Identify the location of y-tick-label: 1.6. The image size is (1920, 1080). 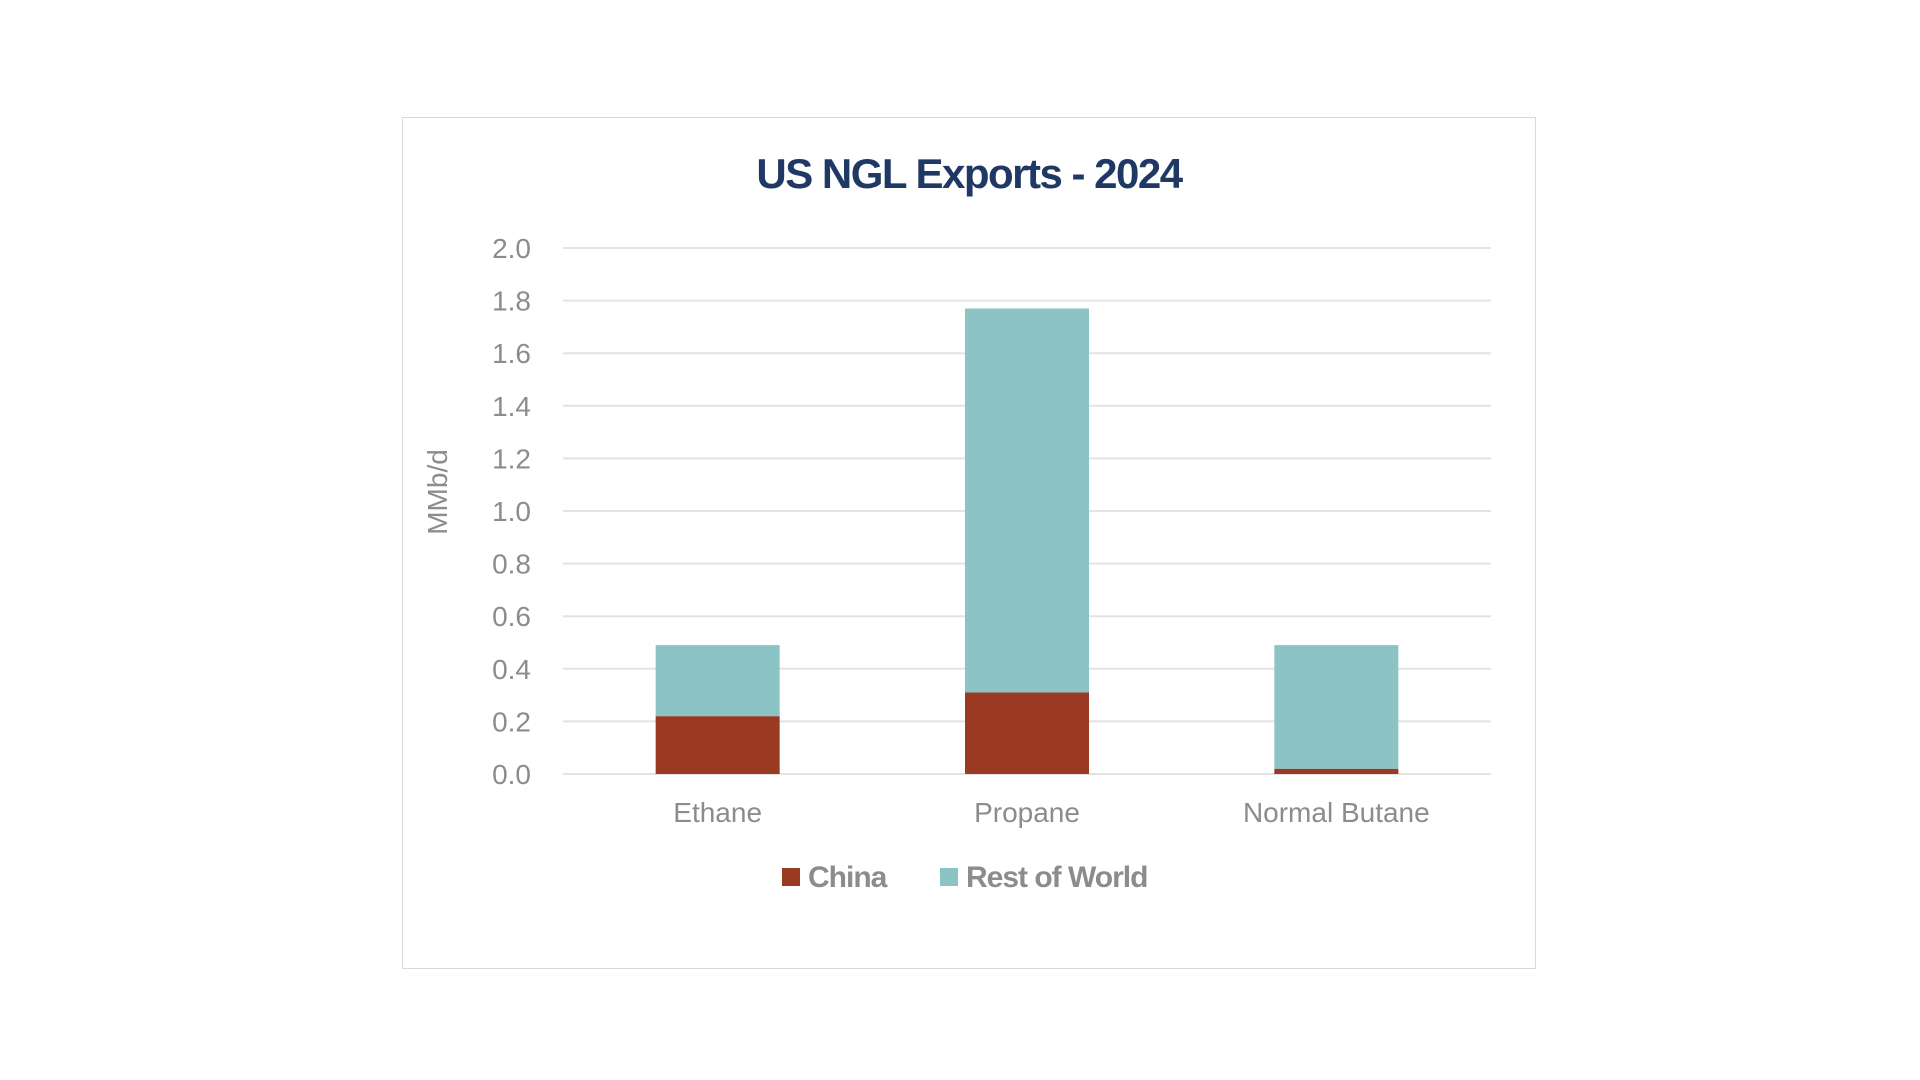
(511, 353).